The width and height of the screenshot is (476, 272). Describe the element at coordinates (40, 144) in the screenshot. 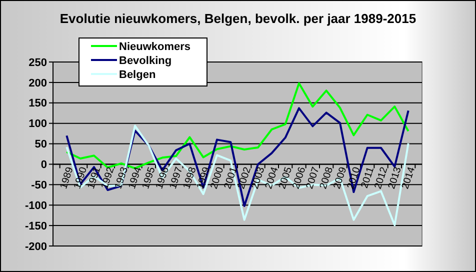

I see `y-tick-label: 50` at that location.